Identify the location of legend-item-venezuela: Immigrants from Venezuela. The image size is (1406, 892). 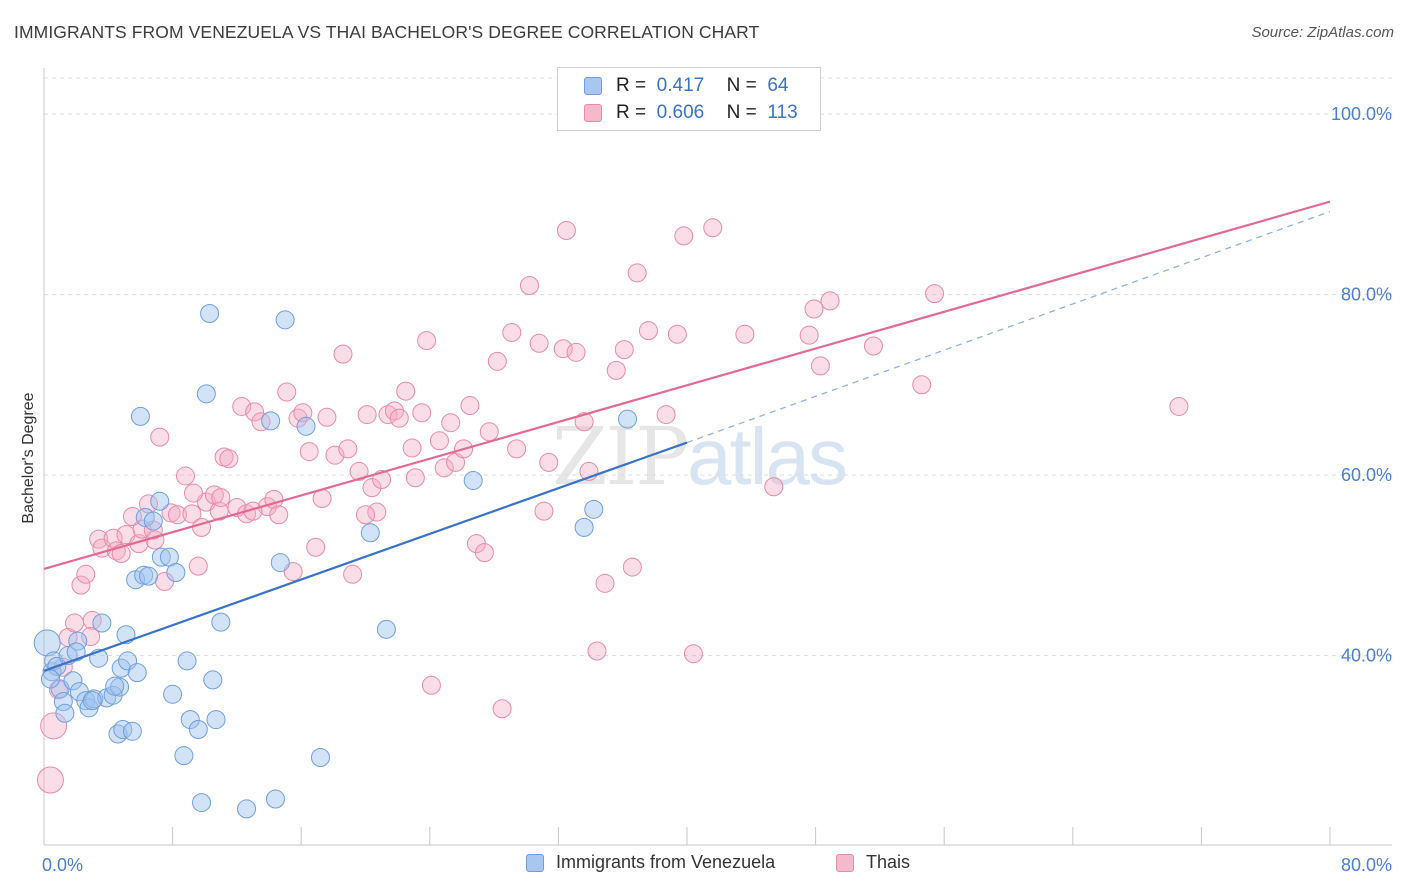
(650, 862).